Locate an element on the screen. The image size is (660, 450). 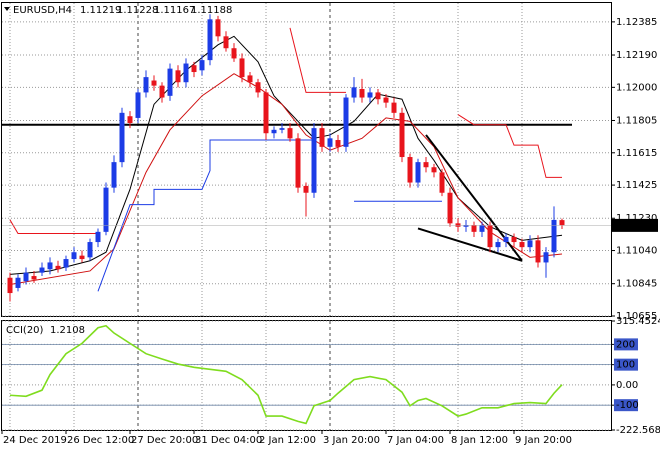
y-tick-label: 0.00 is located at coordinates (627, 385).